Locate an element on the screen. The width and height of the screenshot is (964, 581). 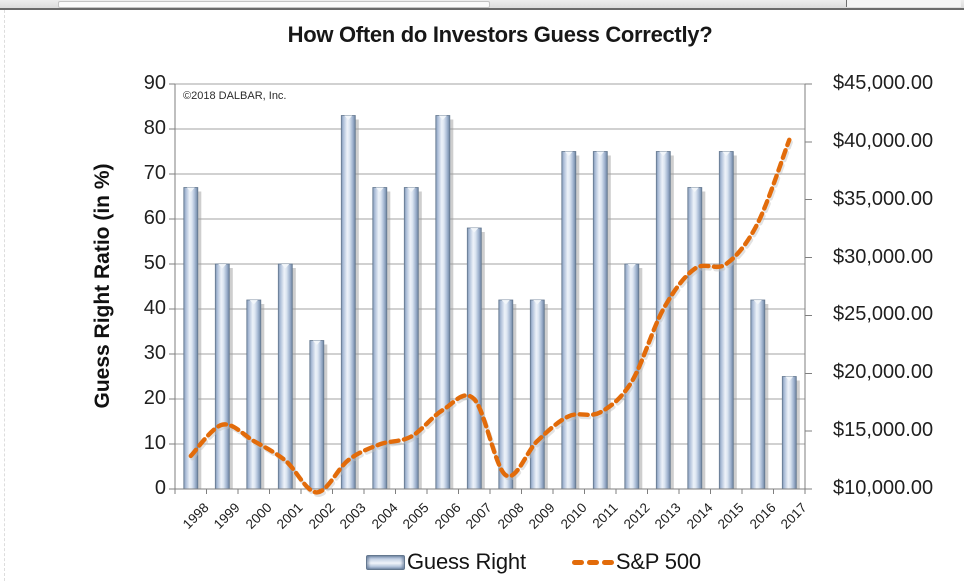
chart-title: How Often do Investors Guess Correctly? is located at coordinates (500, 34).